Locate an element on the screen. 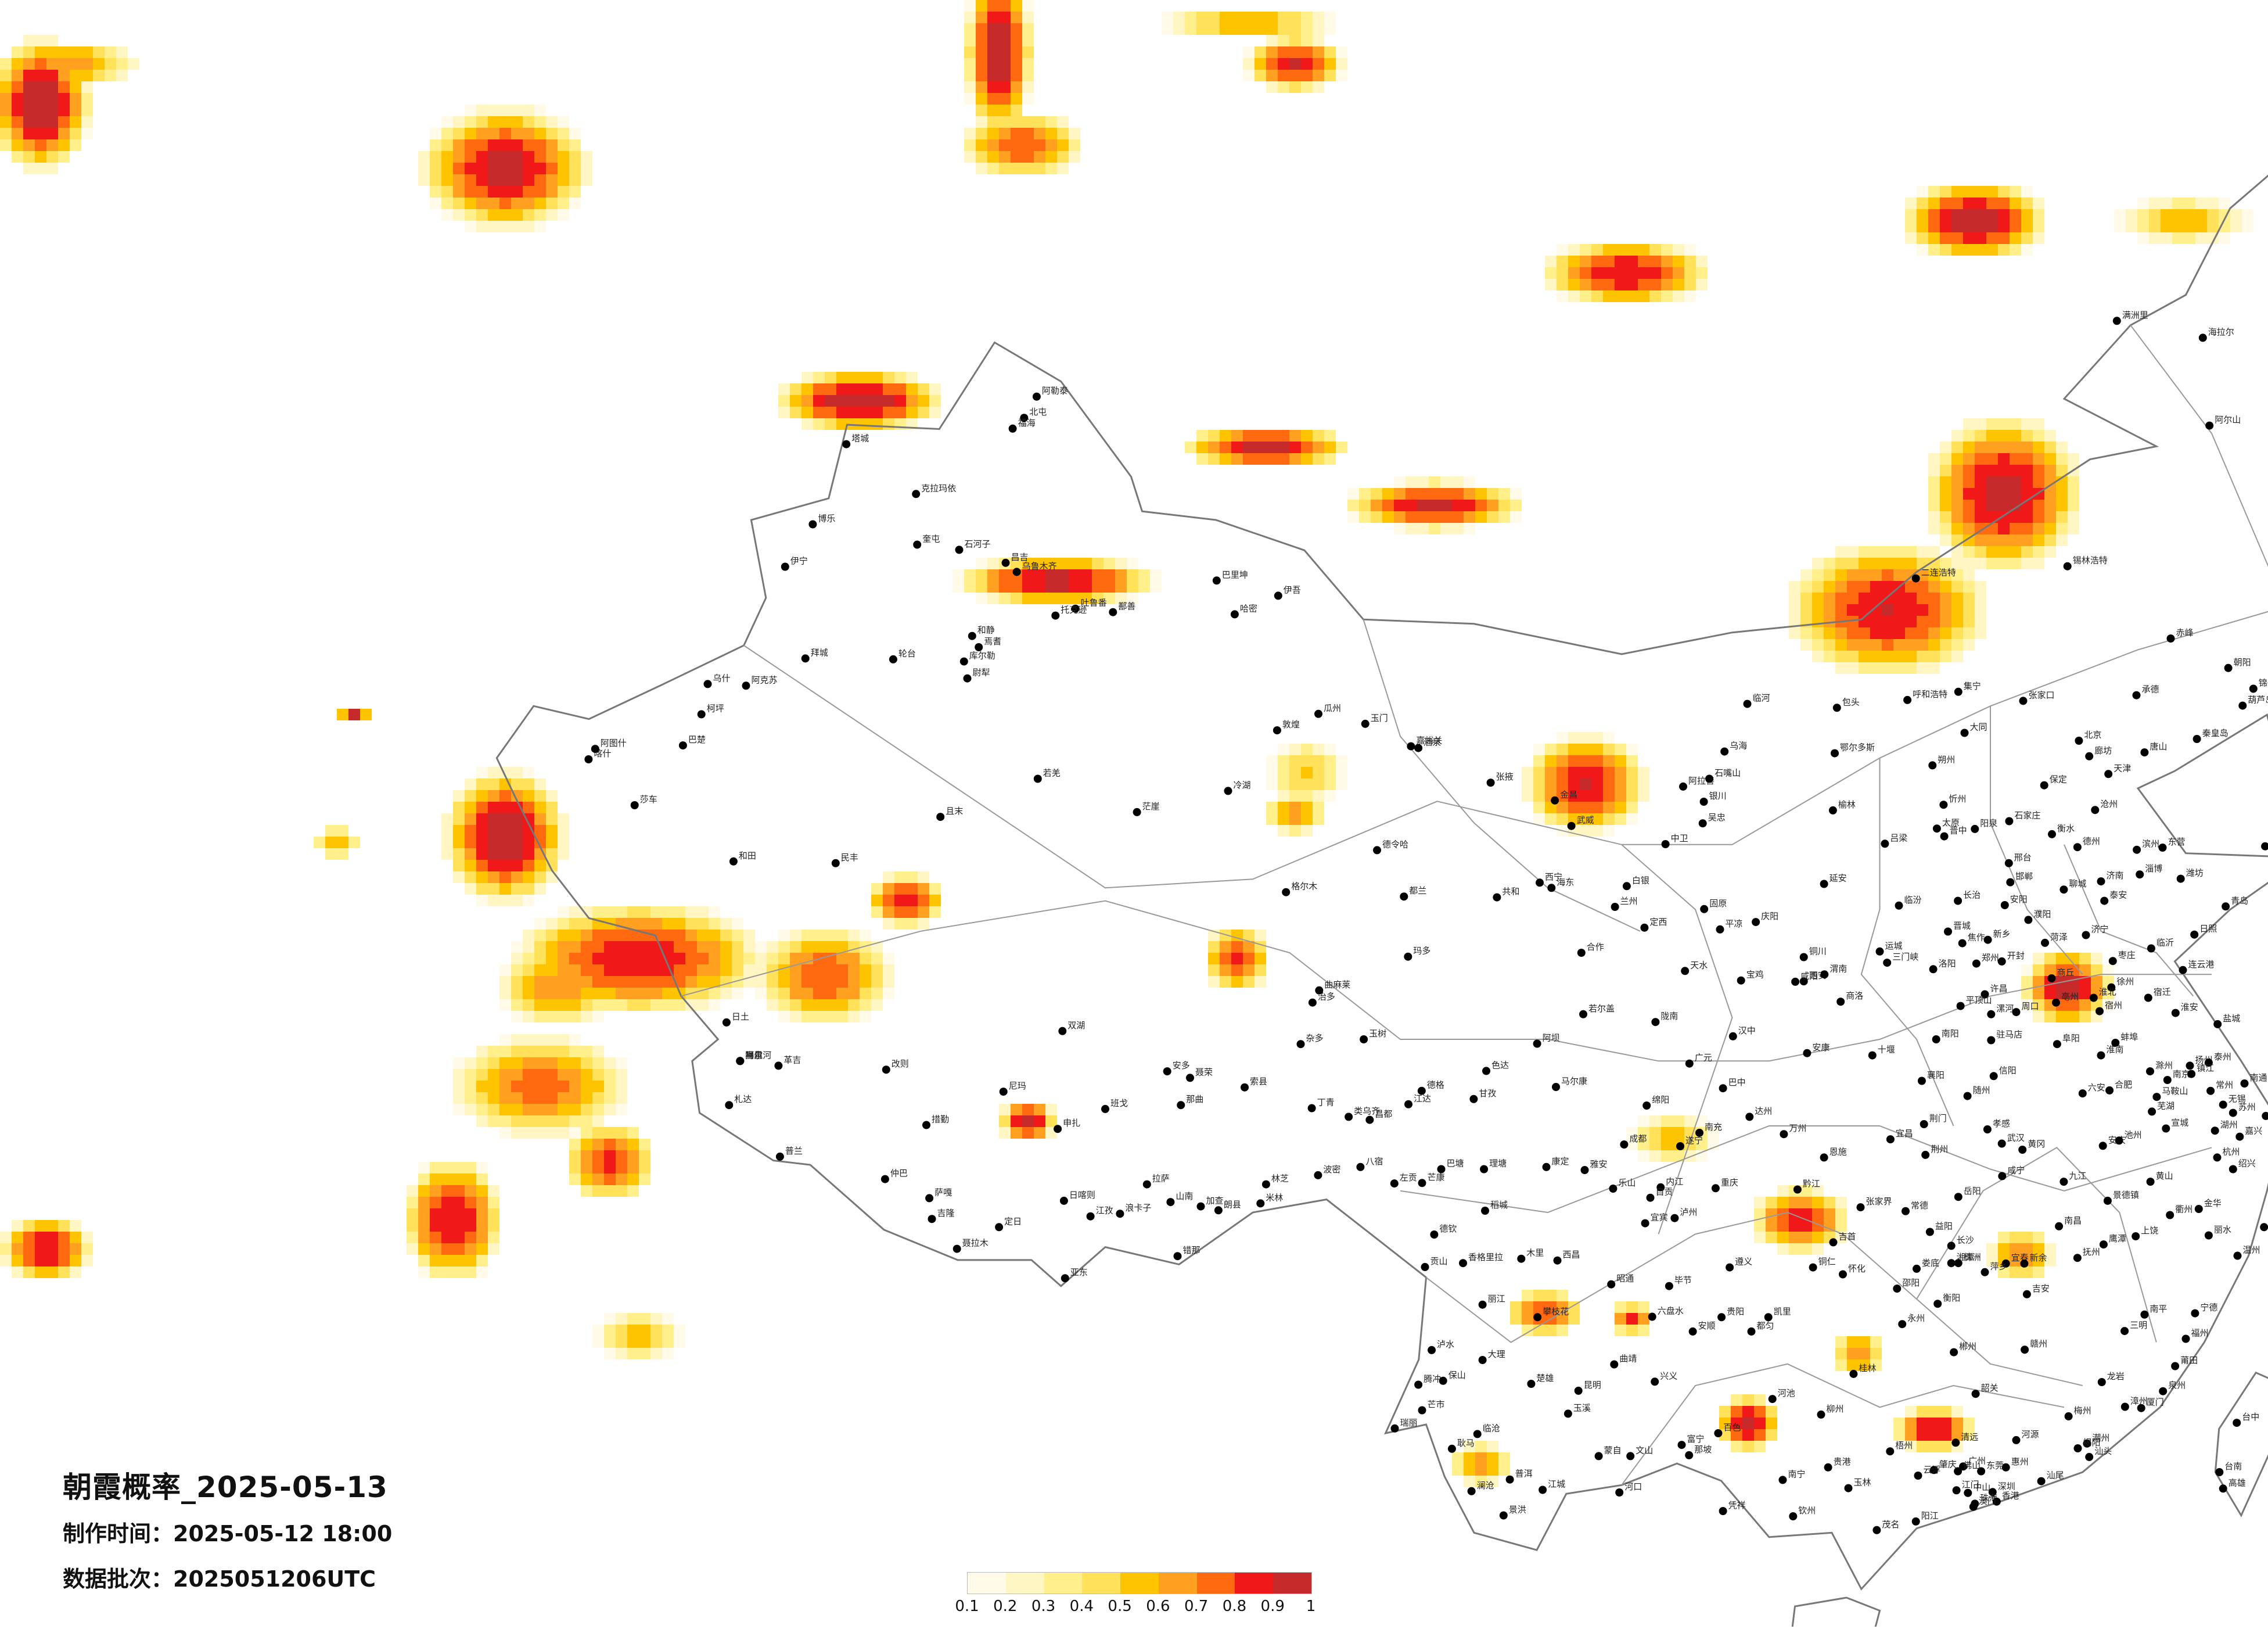 The width and height of the screenshot is (2268, 1629). city-label: 株洲 is located at coordinates (1972, 1257).